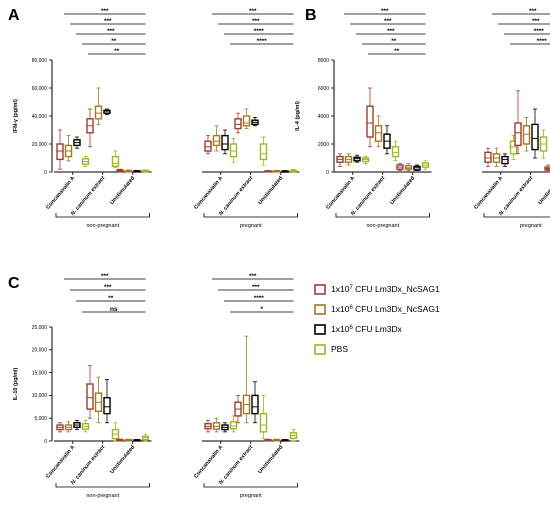 The width and height of the screenshot is (550, 523). What do you see at coordinates (40, 61) in the screenshot?
I see `y-tick-label: 80,000` at bounding box center [40, 61].